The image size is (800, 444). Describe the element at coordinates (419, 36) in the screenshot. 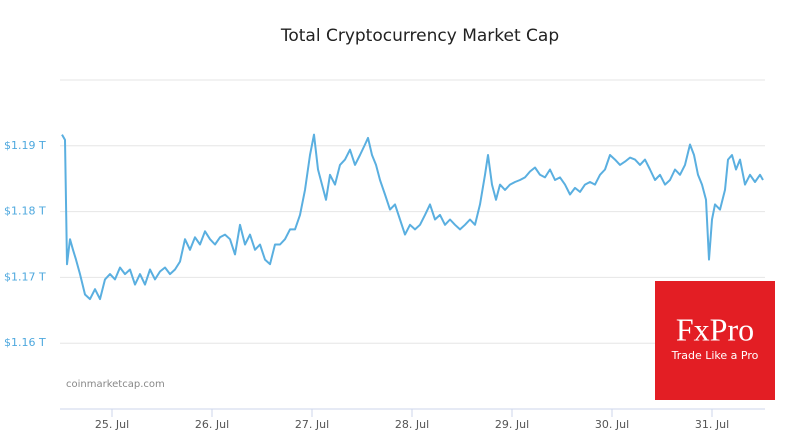

I see `chart-title: Total Cryptocurrency Market Cap` at that location.